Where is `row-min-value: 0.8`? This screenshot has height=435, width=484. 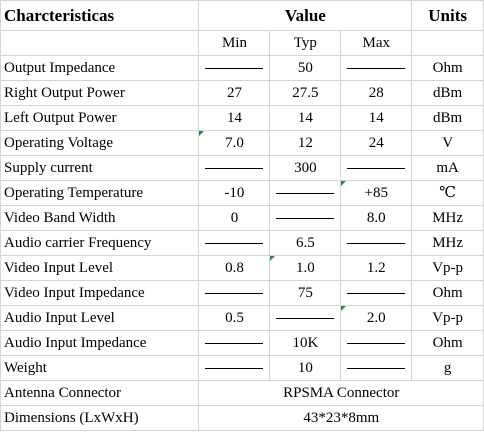
row-min-value: 0.8 is located at coordinates (234, 268).